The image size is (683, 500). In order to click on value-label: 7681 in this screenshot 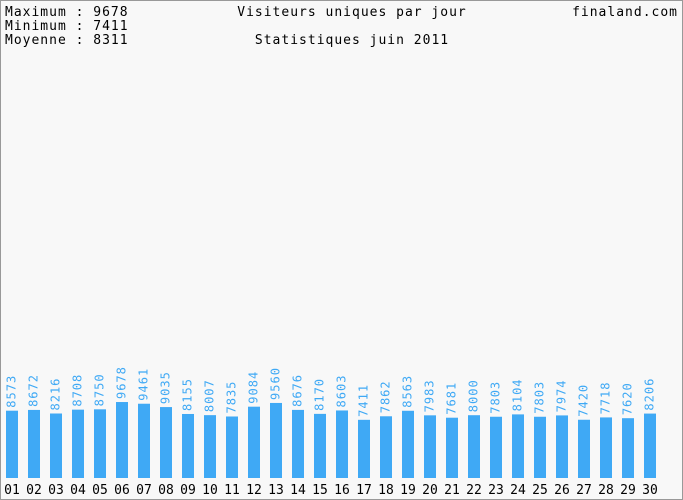, I will do `click(452, 398)`.